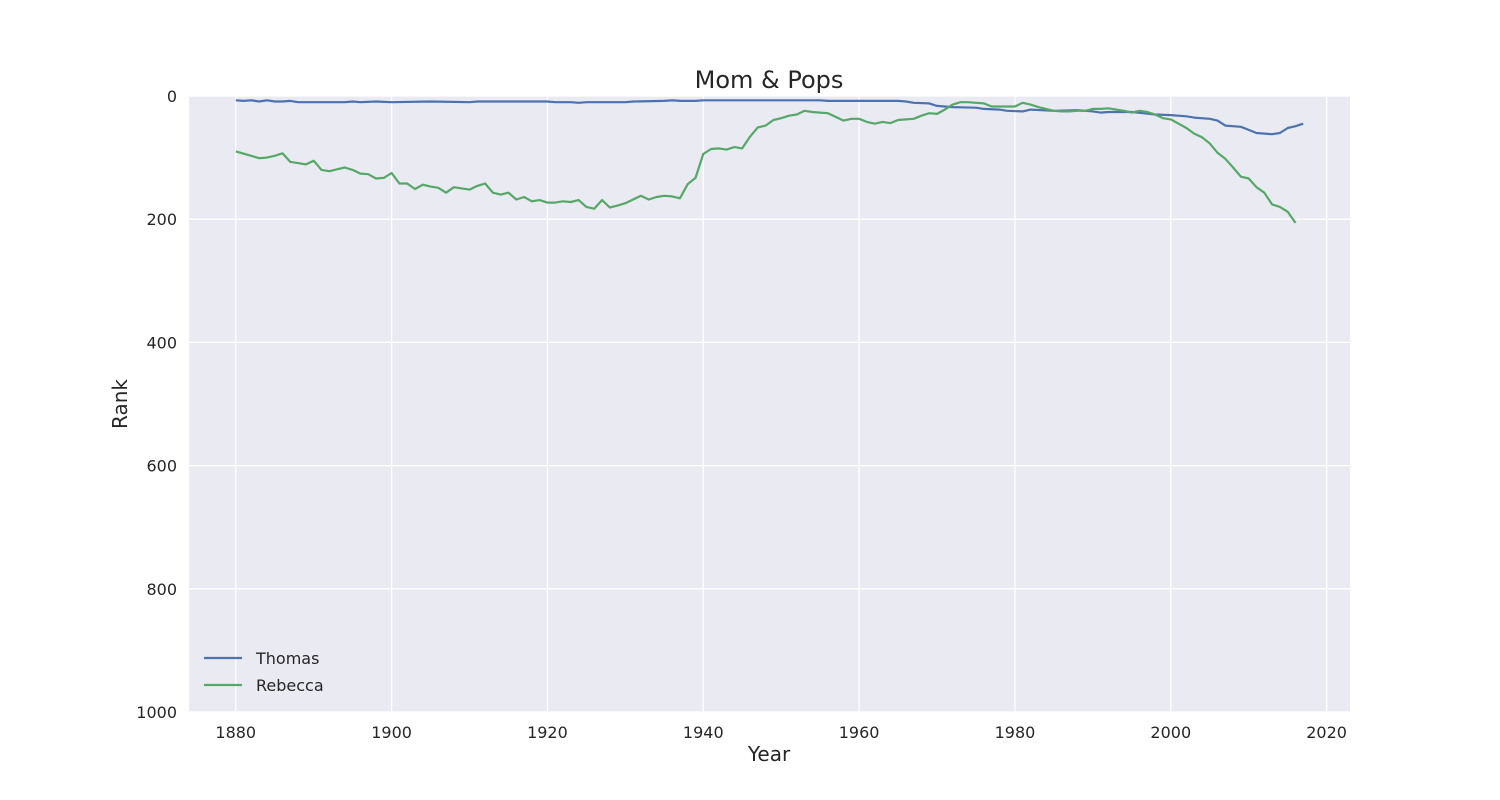 The image size is (1500, 800). I want to click on y-tick-label: 200, so click(161, 219).